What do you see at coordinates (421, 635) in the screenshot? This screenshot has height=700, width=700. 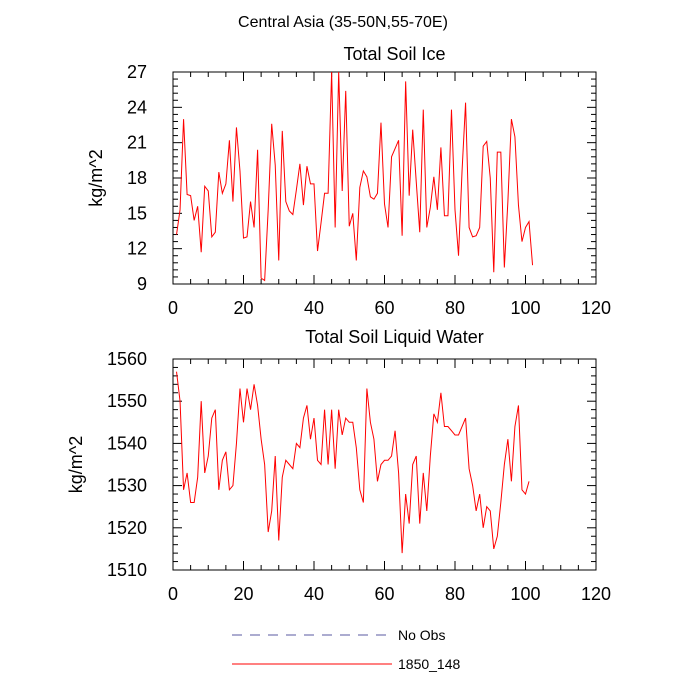 I see `legend-no-obs-label: No Obs` at bounding box center [421, 635].